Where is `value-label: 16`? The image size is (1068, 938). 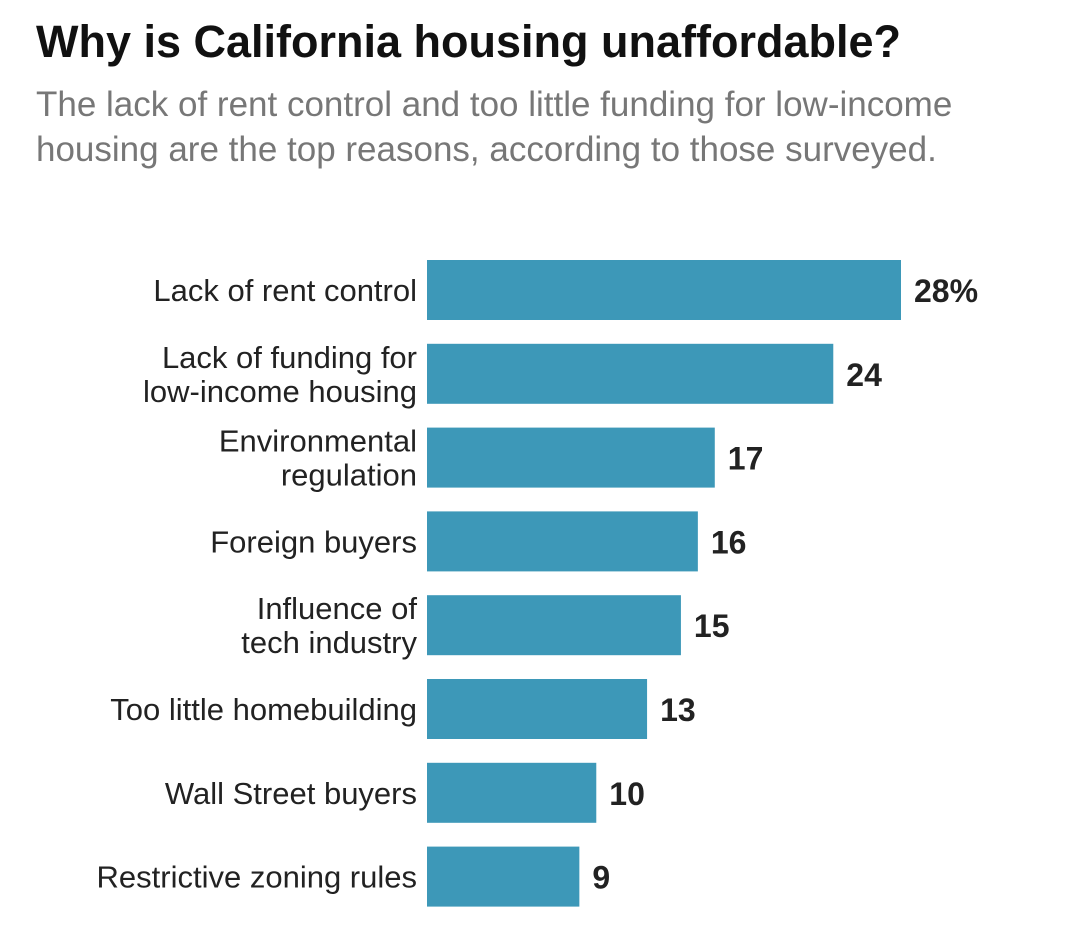 value-label: 16 is located at coordinates (729, 542).